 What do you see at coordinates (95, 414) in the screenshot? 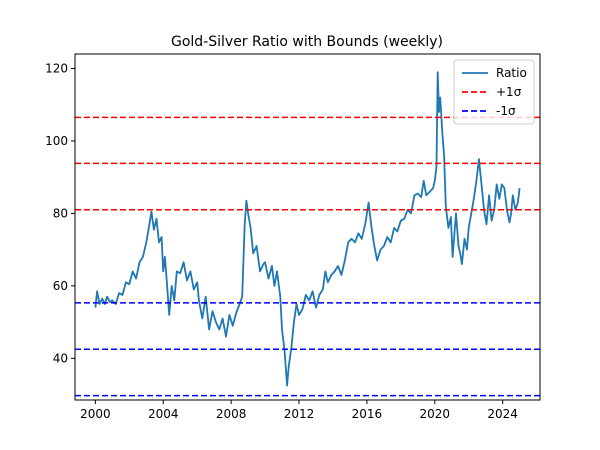
I see `x-tick-label-2000: 2000` at bounding box center [95, 414].